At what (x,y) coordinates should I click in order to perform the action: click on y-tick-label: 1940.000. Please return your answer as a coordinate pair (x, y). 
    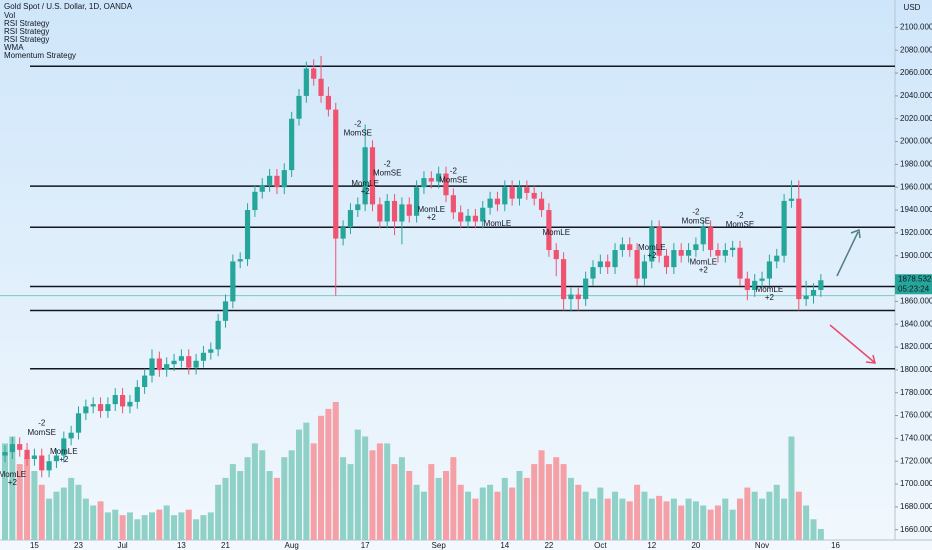
    Looking at the image, I should click on (916, 209).